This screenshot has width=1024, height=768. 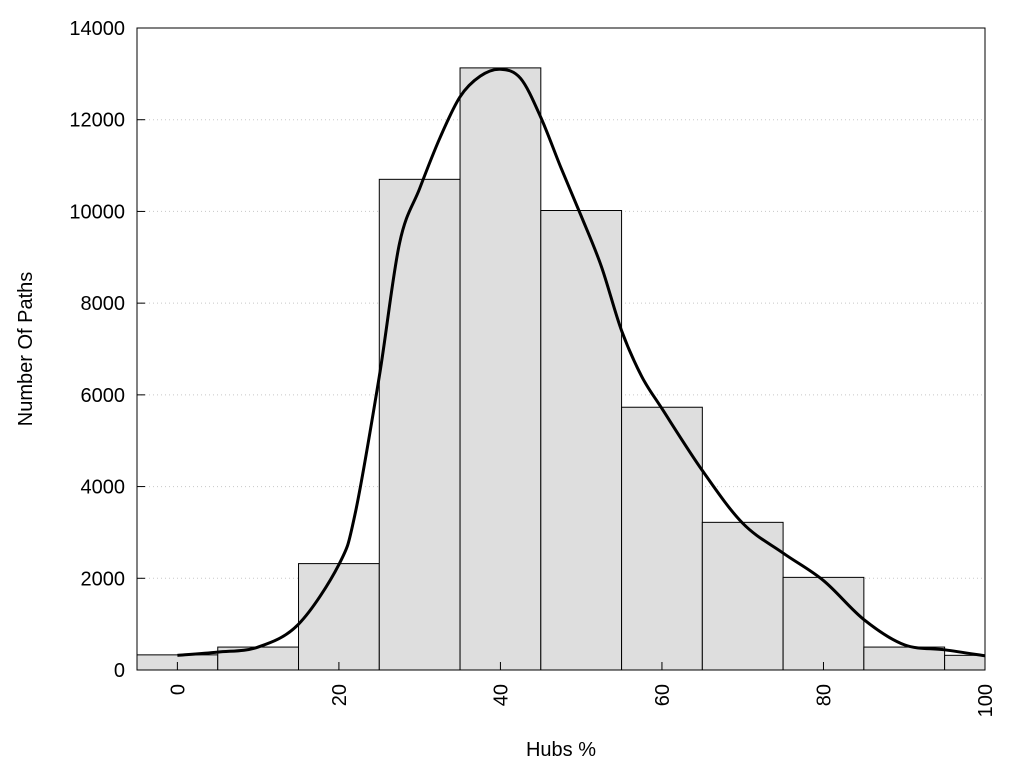 I want to click on y-tick-label: 8000, so click(x=103, y=304).